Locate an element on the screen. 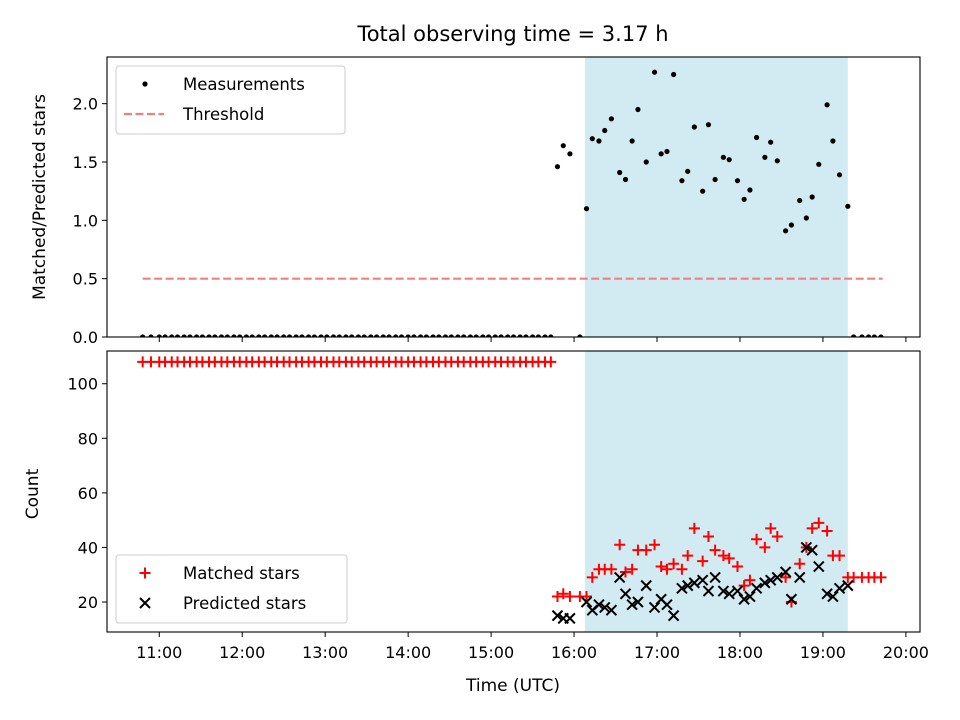 The image size is (960, 720). top-y-tick-label: 2.0 is located at coordinates (85, 104).